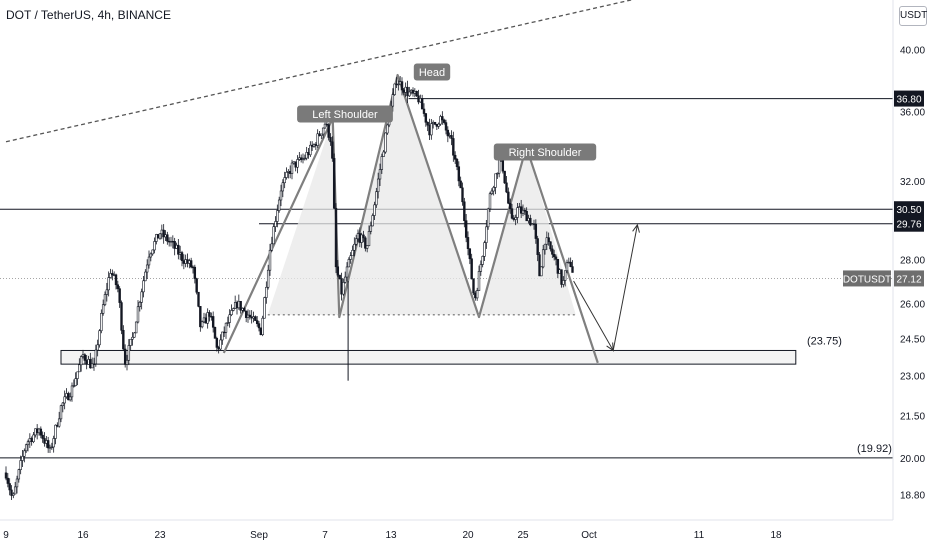 The image size is (932, 555). What do you see at coordinates (913, 16) in the screenshot?
I see `currency-button: USDT` at bounding box center [913, 16].